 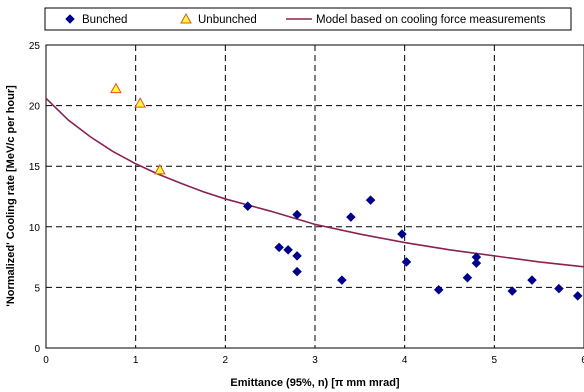 What do you see at coordinates (136, 360) in the screenshot?
I see `x-tick-label: 1` at bounding box center [136, 360].